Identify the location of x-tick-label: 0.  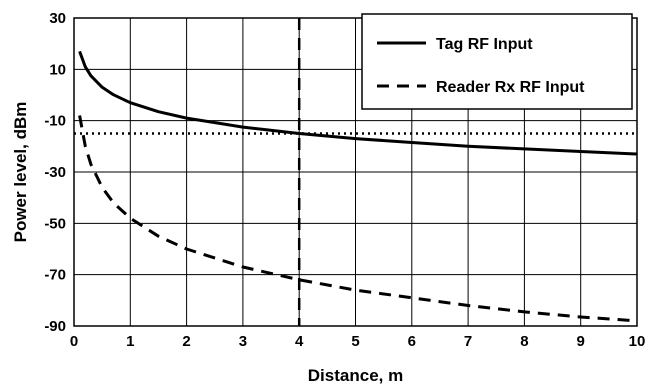
(74, 341).